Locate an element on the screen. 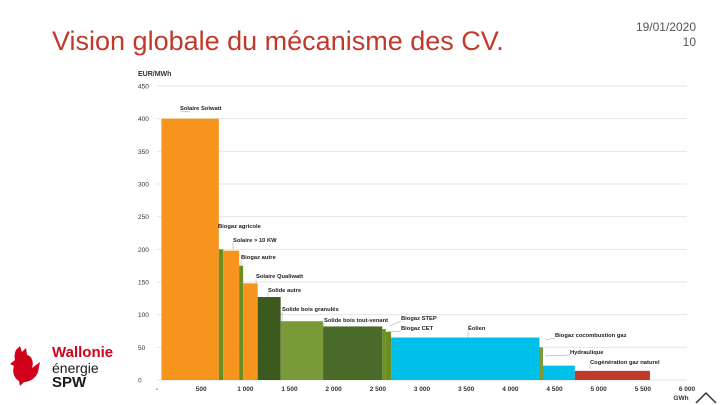 The width and height of the screenshot is (720, 405). slide-page-number: 10 is located at coordinates (689, 42).